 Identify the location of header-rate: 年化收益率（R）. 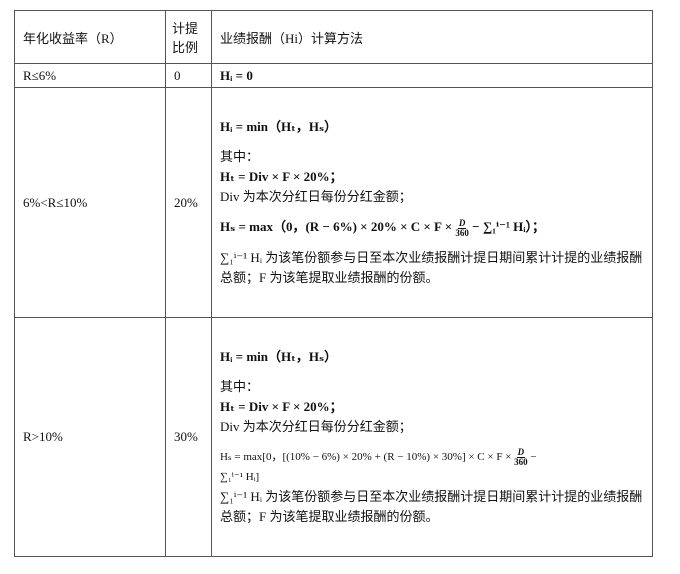
(90, 37).